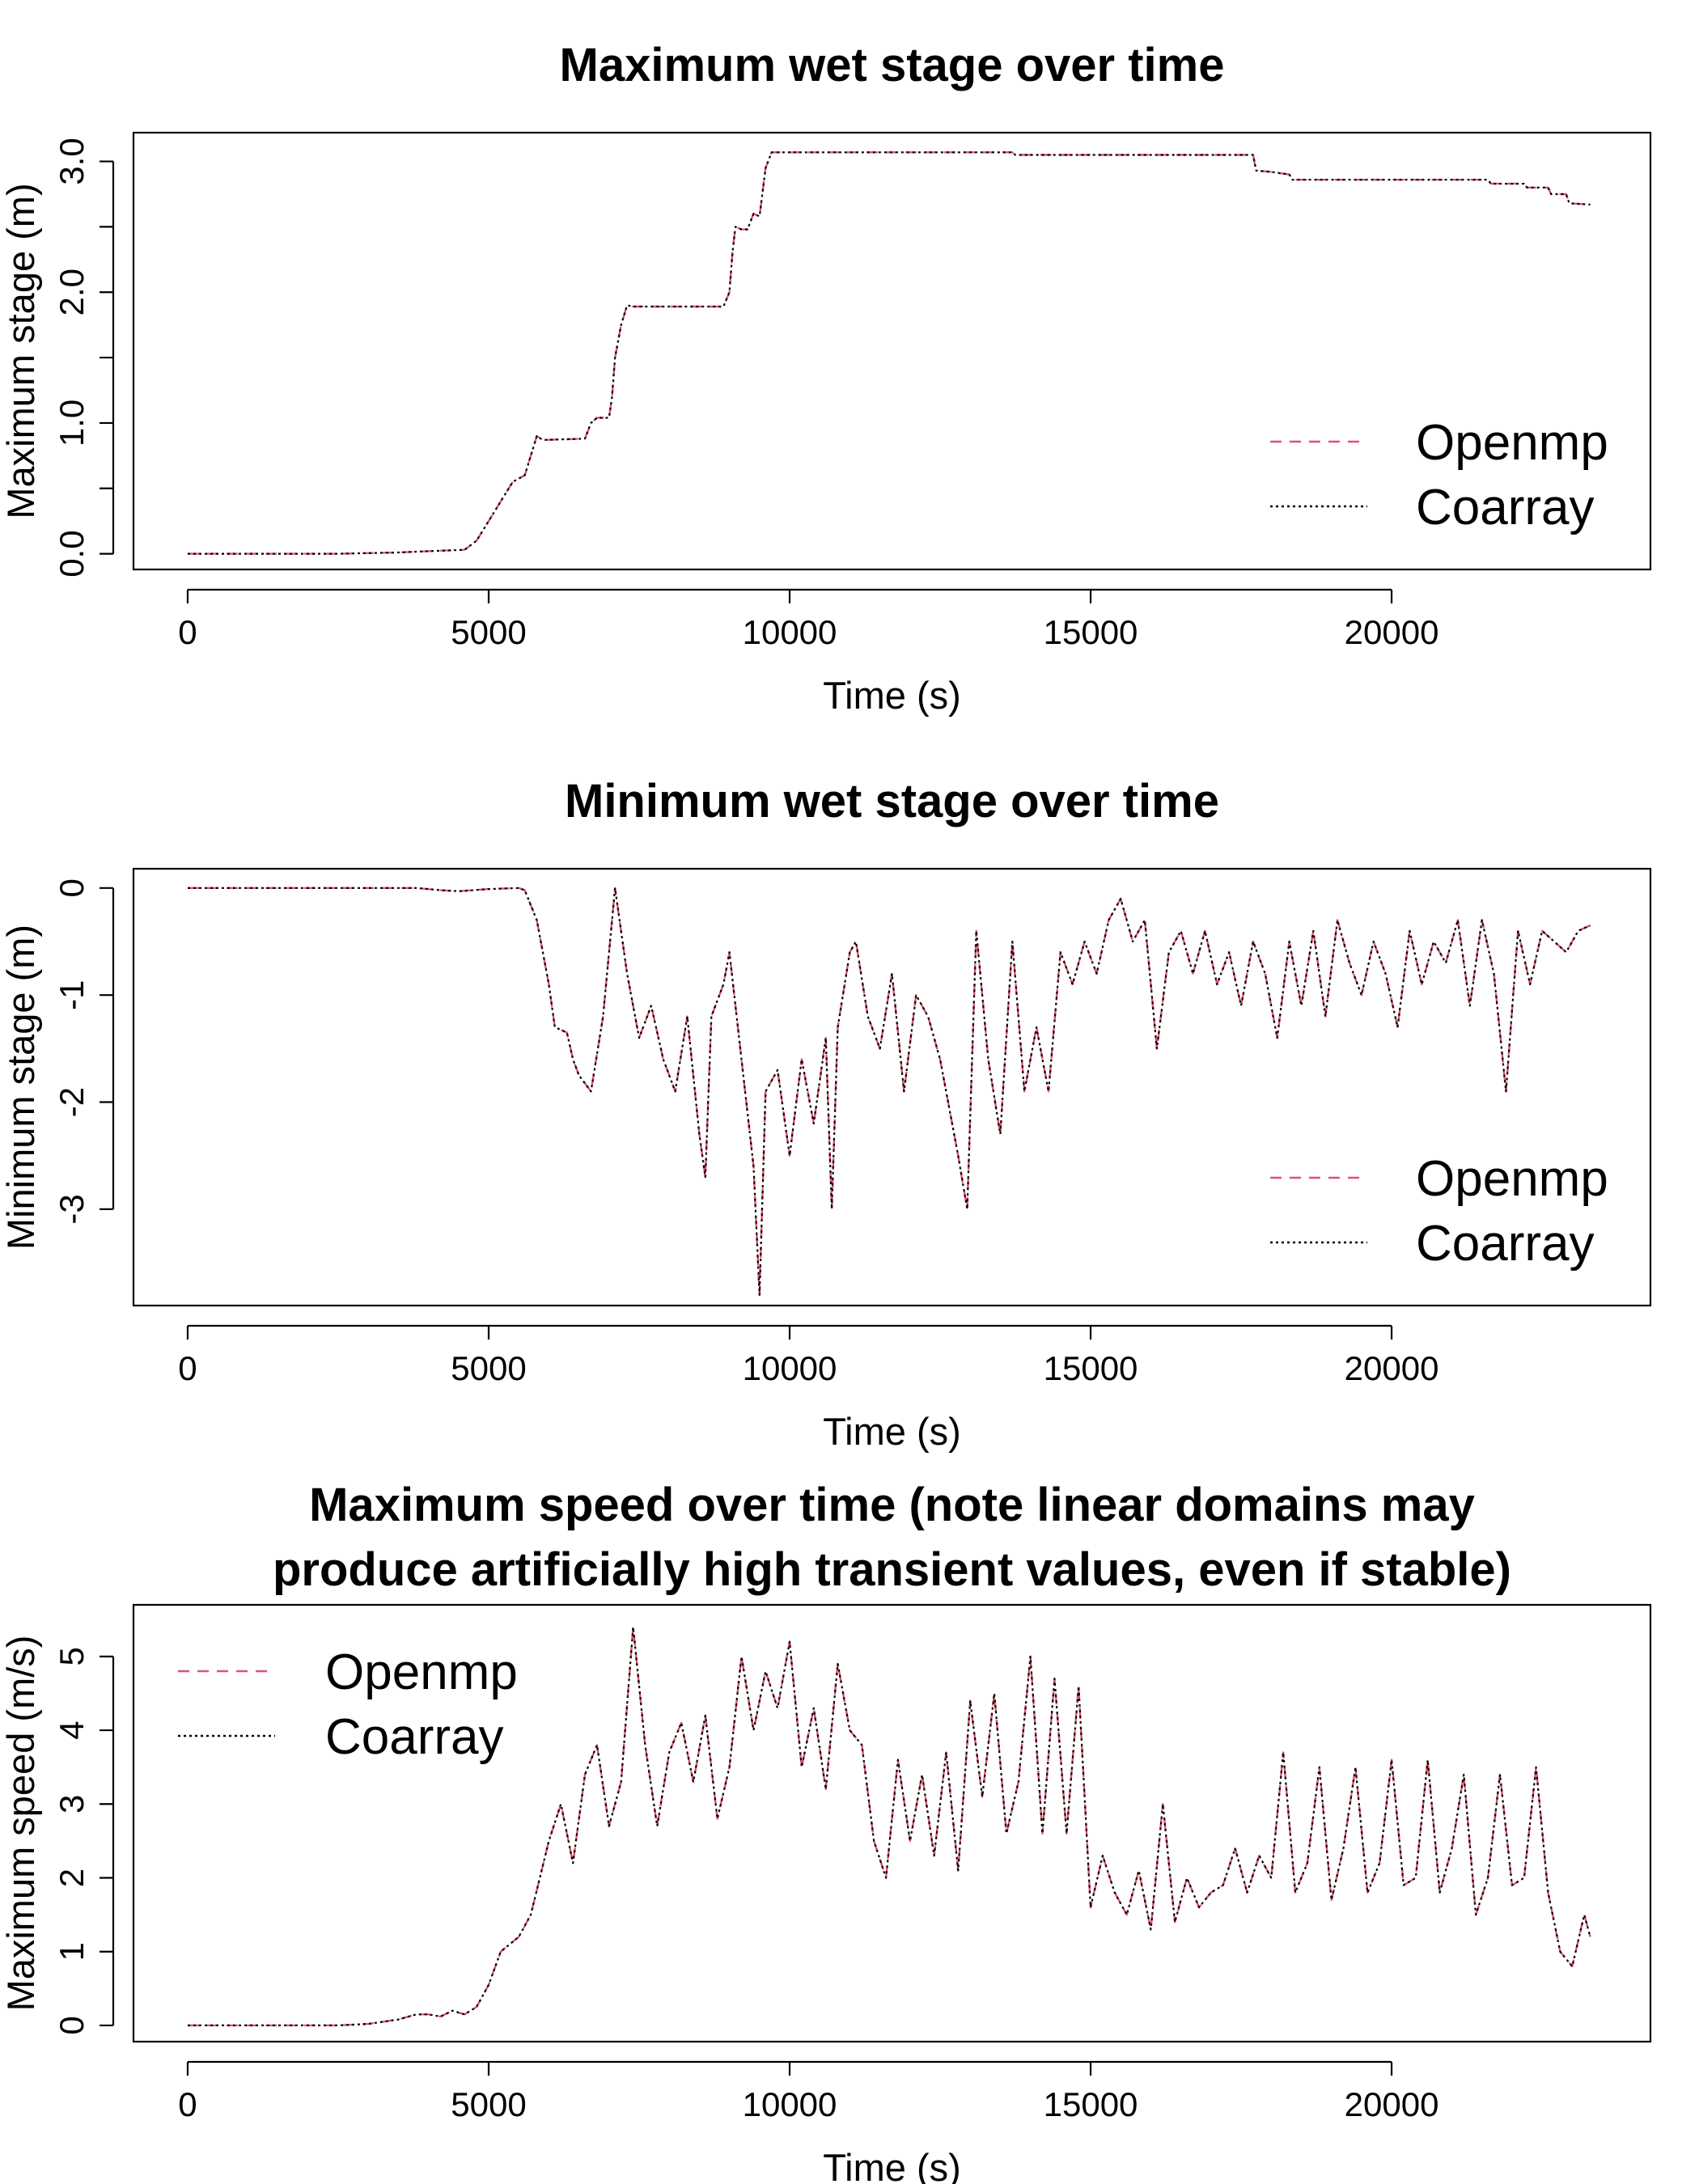  What do you see at coordinates (72, 994) in the screenshot?
I see `y-tick-label: -1` at bounding box center [72, 994].